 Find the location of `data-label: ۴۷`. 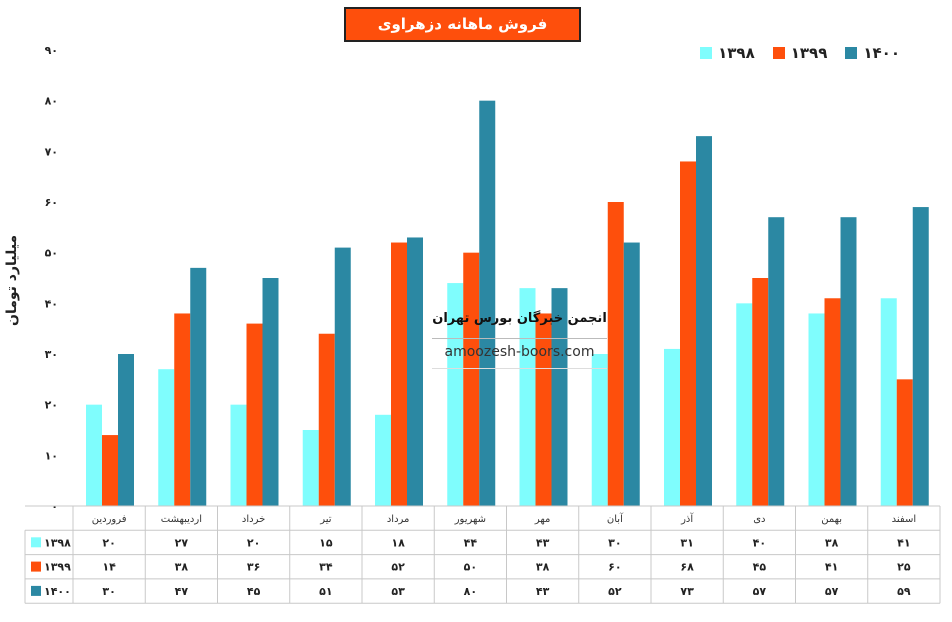

data-label: ۴۷ is located at coordinates (182, 591).